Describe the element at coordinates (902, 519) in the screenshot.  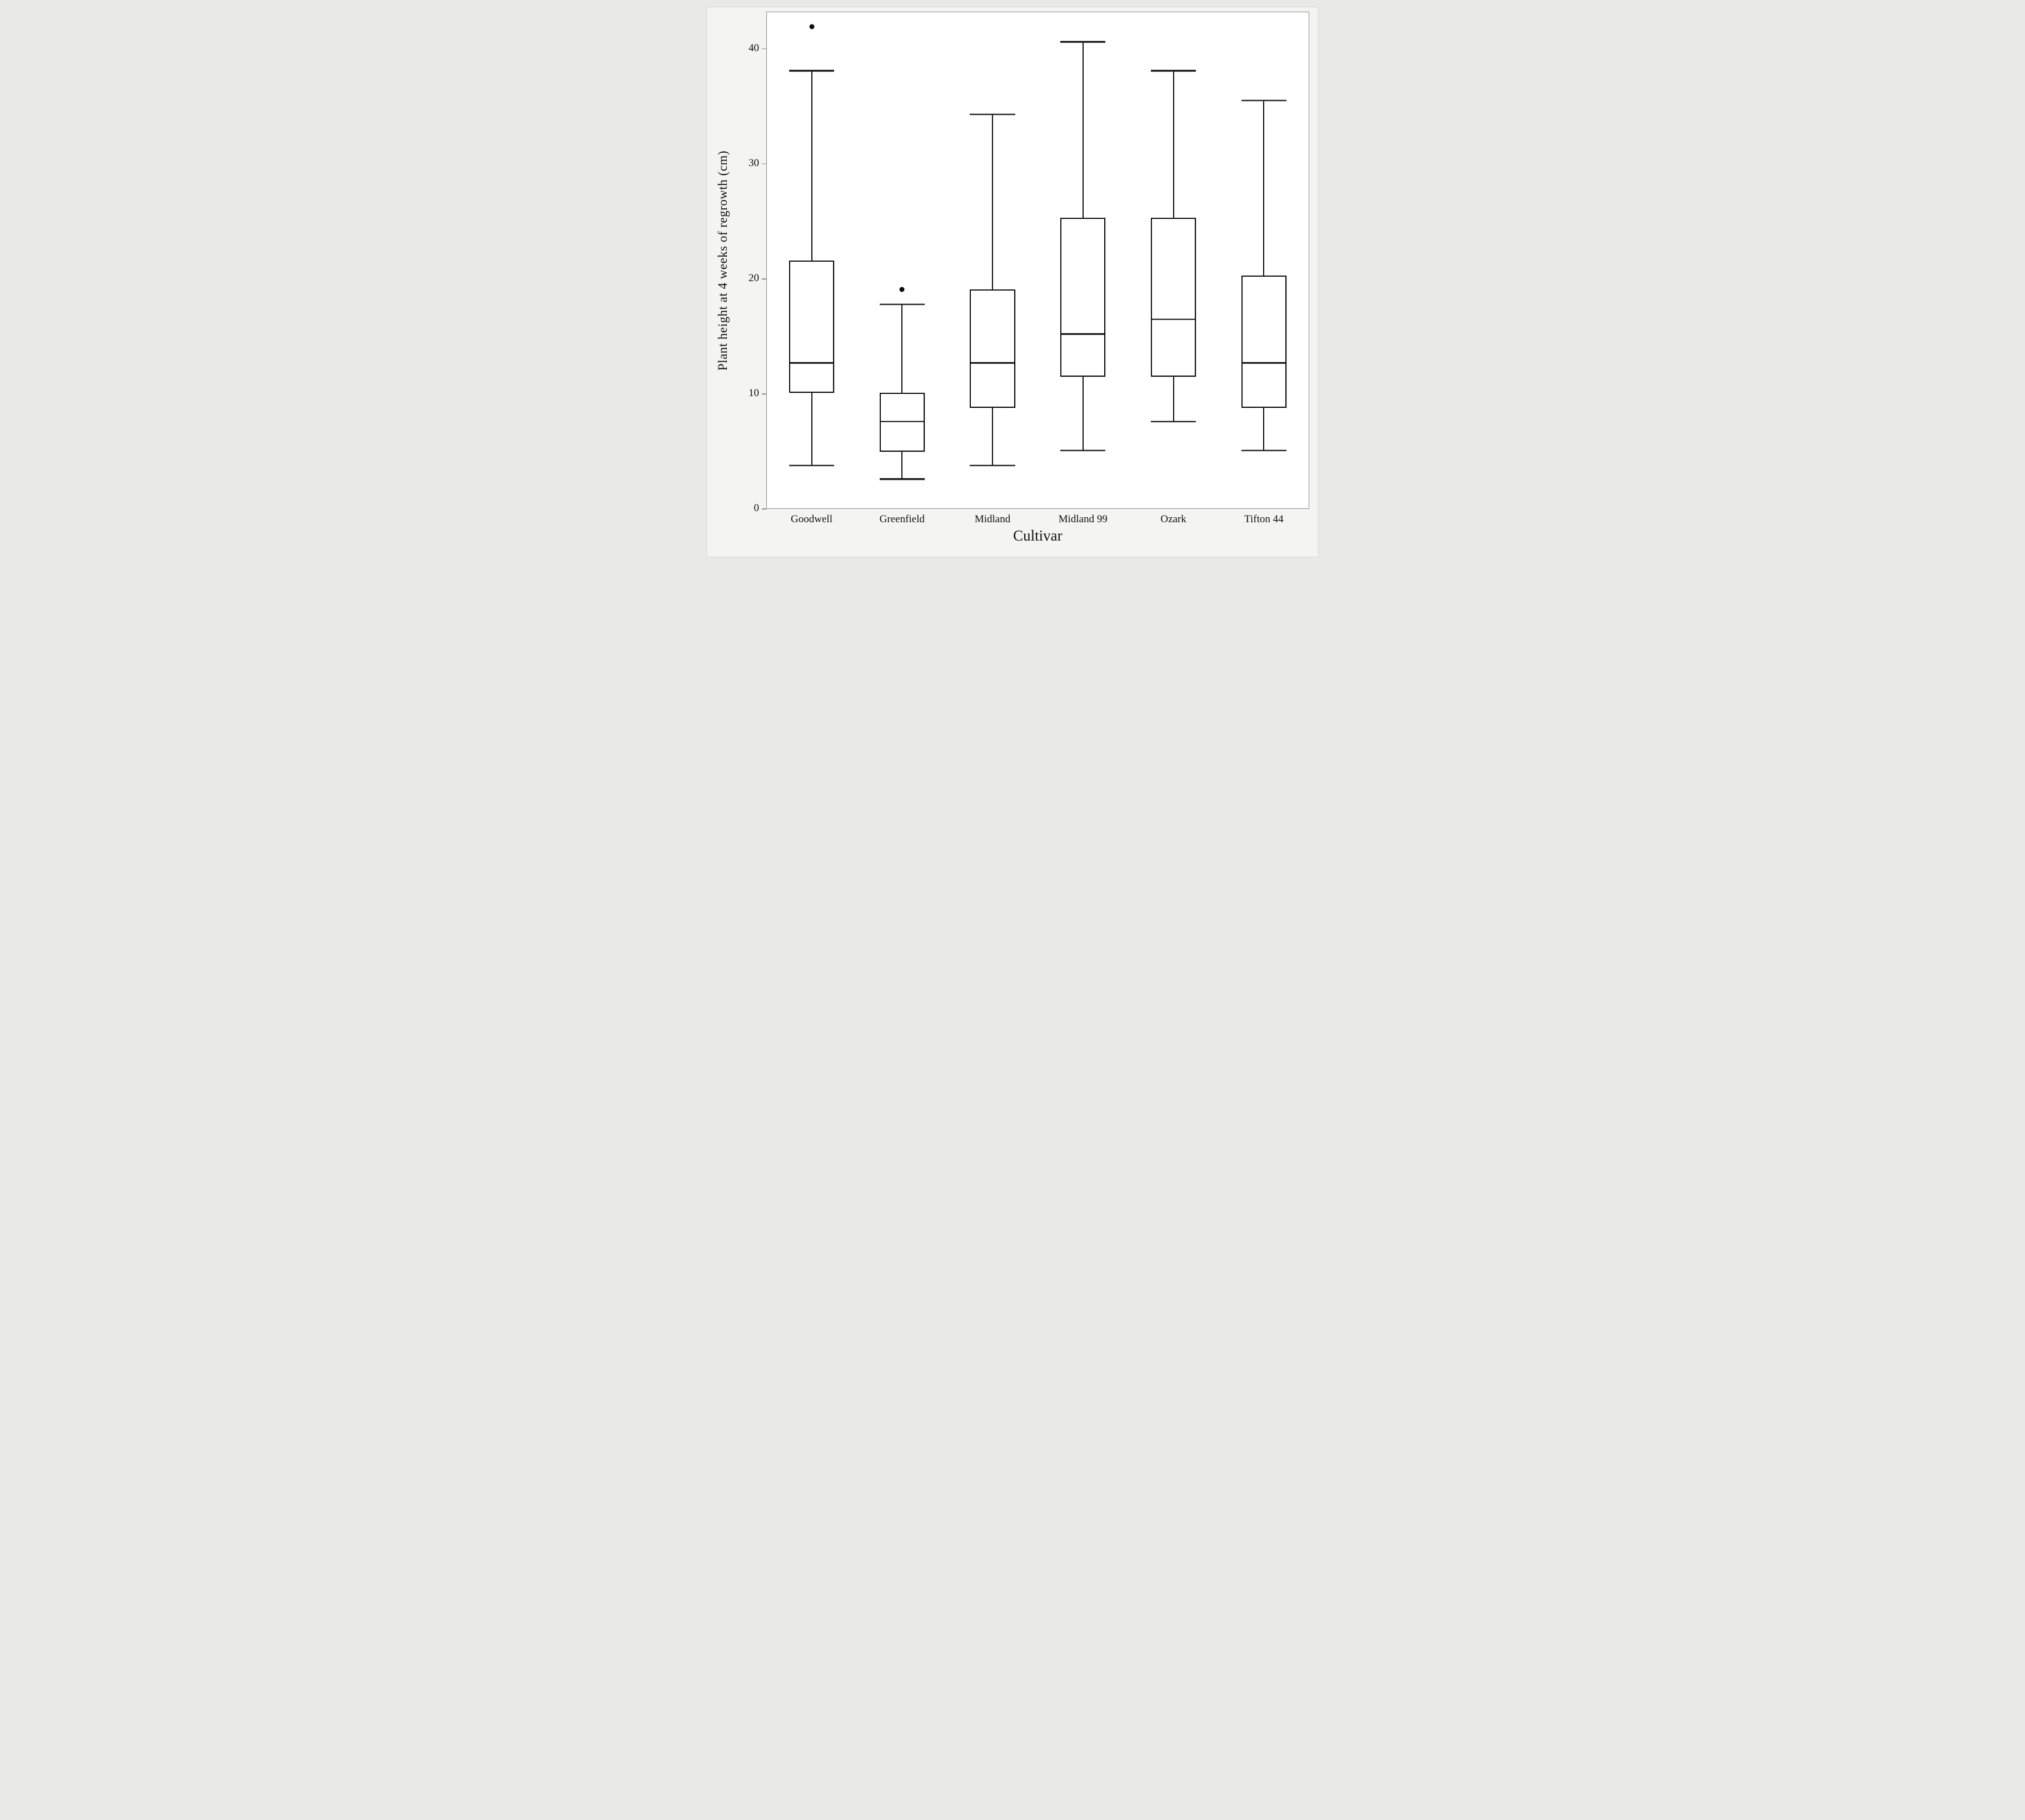
I see `x-category-label: Greenfield` at that location.